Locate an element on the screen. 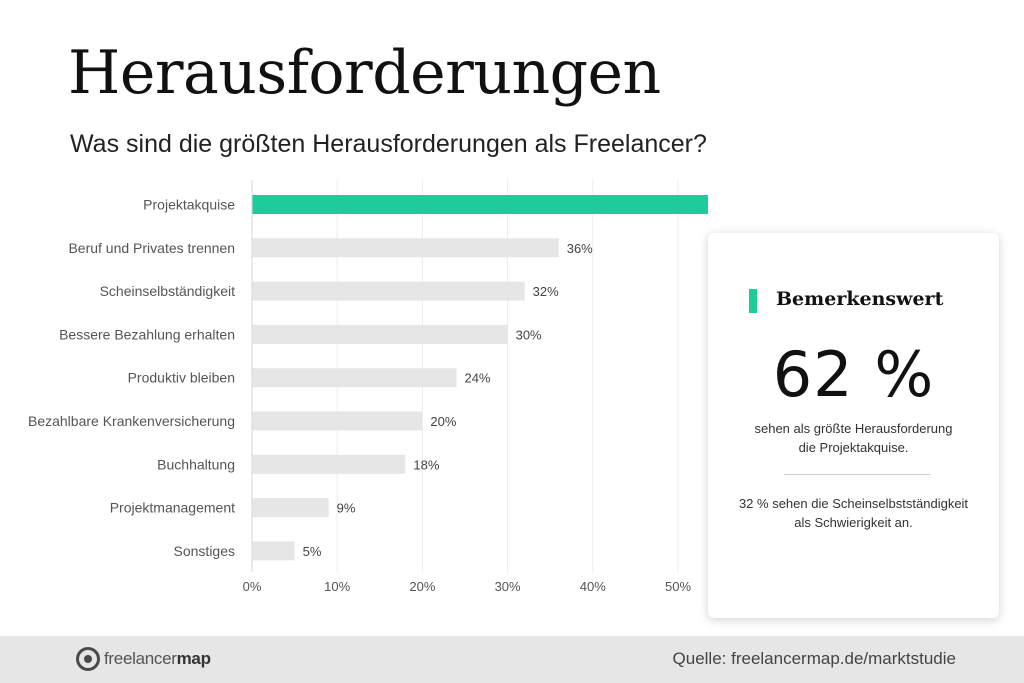  category-label: Sonstiges is located at coordinates (204, 551).